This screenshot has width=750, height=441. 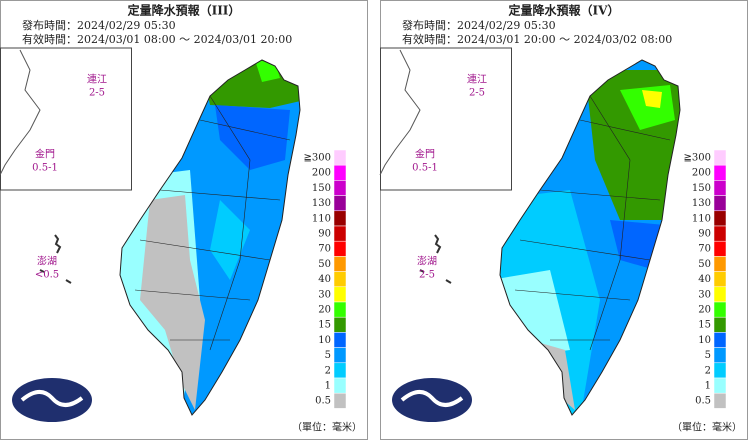 I want to click on unit-label: （單位：毫米）, so click(x=707, y=427).